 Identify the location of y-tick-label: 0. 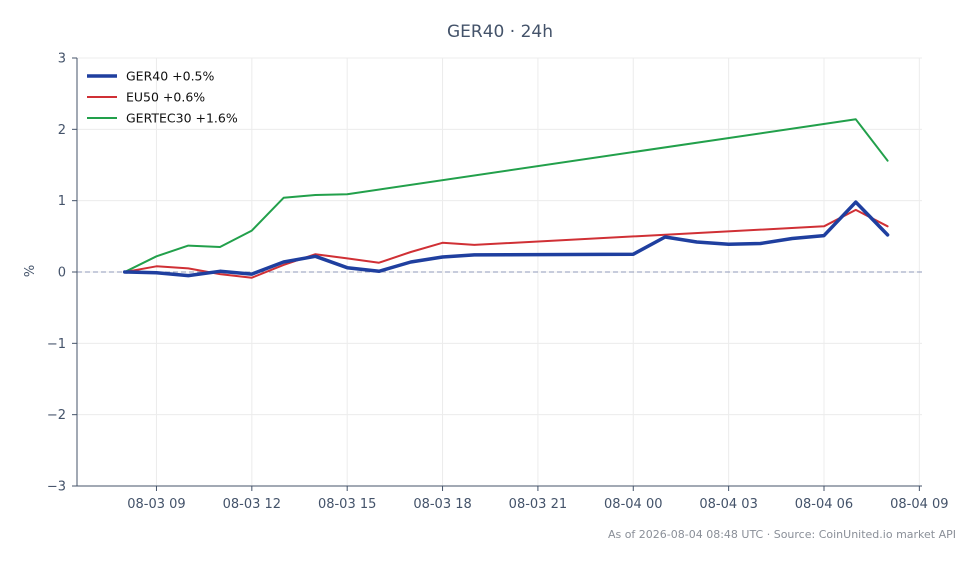
(62, 273).